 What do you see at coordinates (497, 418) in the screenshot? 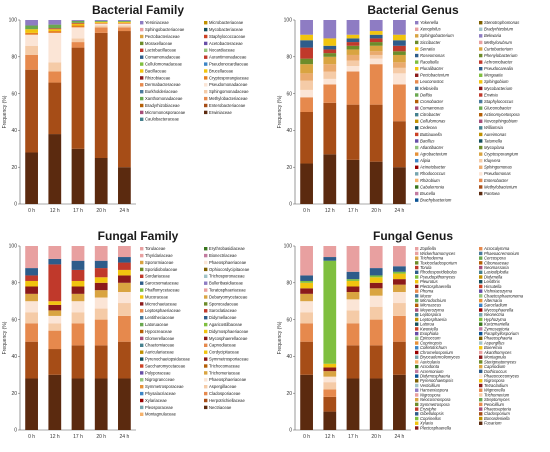
I see `legend-label: Bonordeniella` at bounding box center [497, 418].